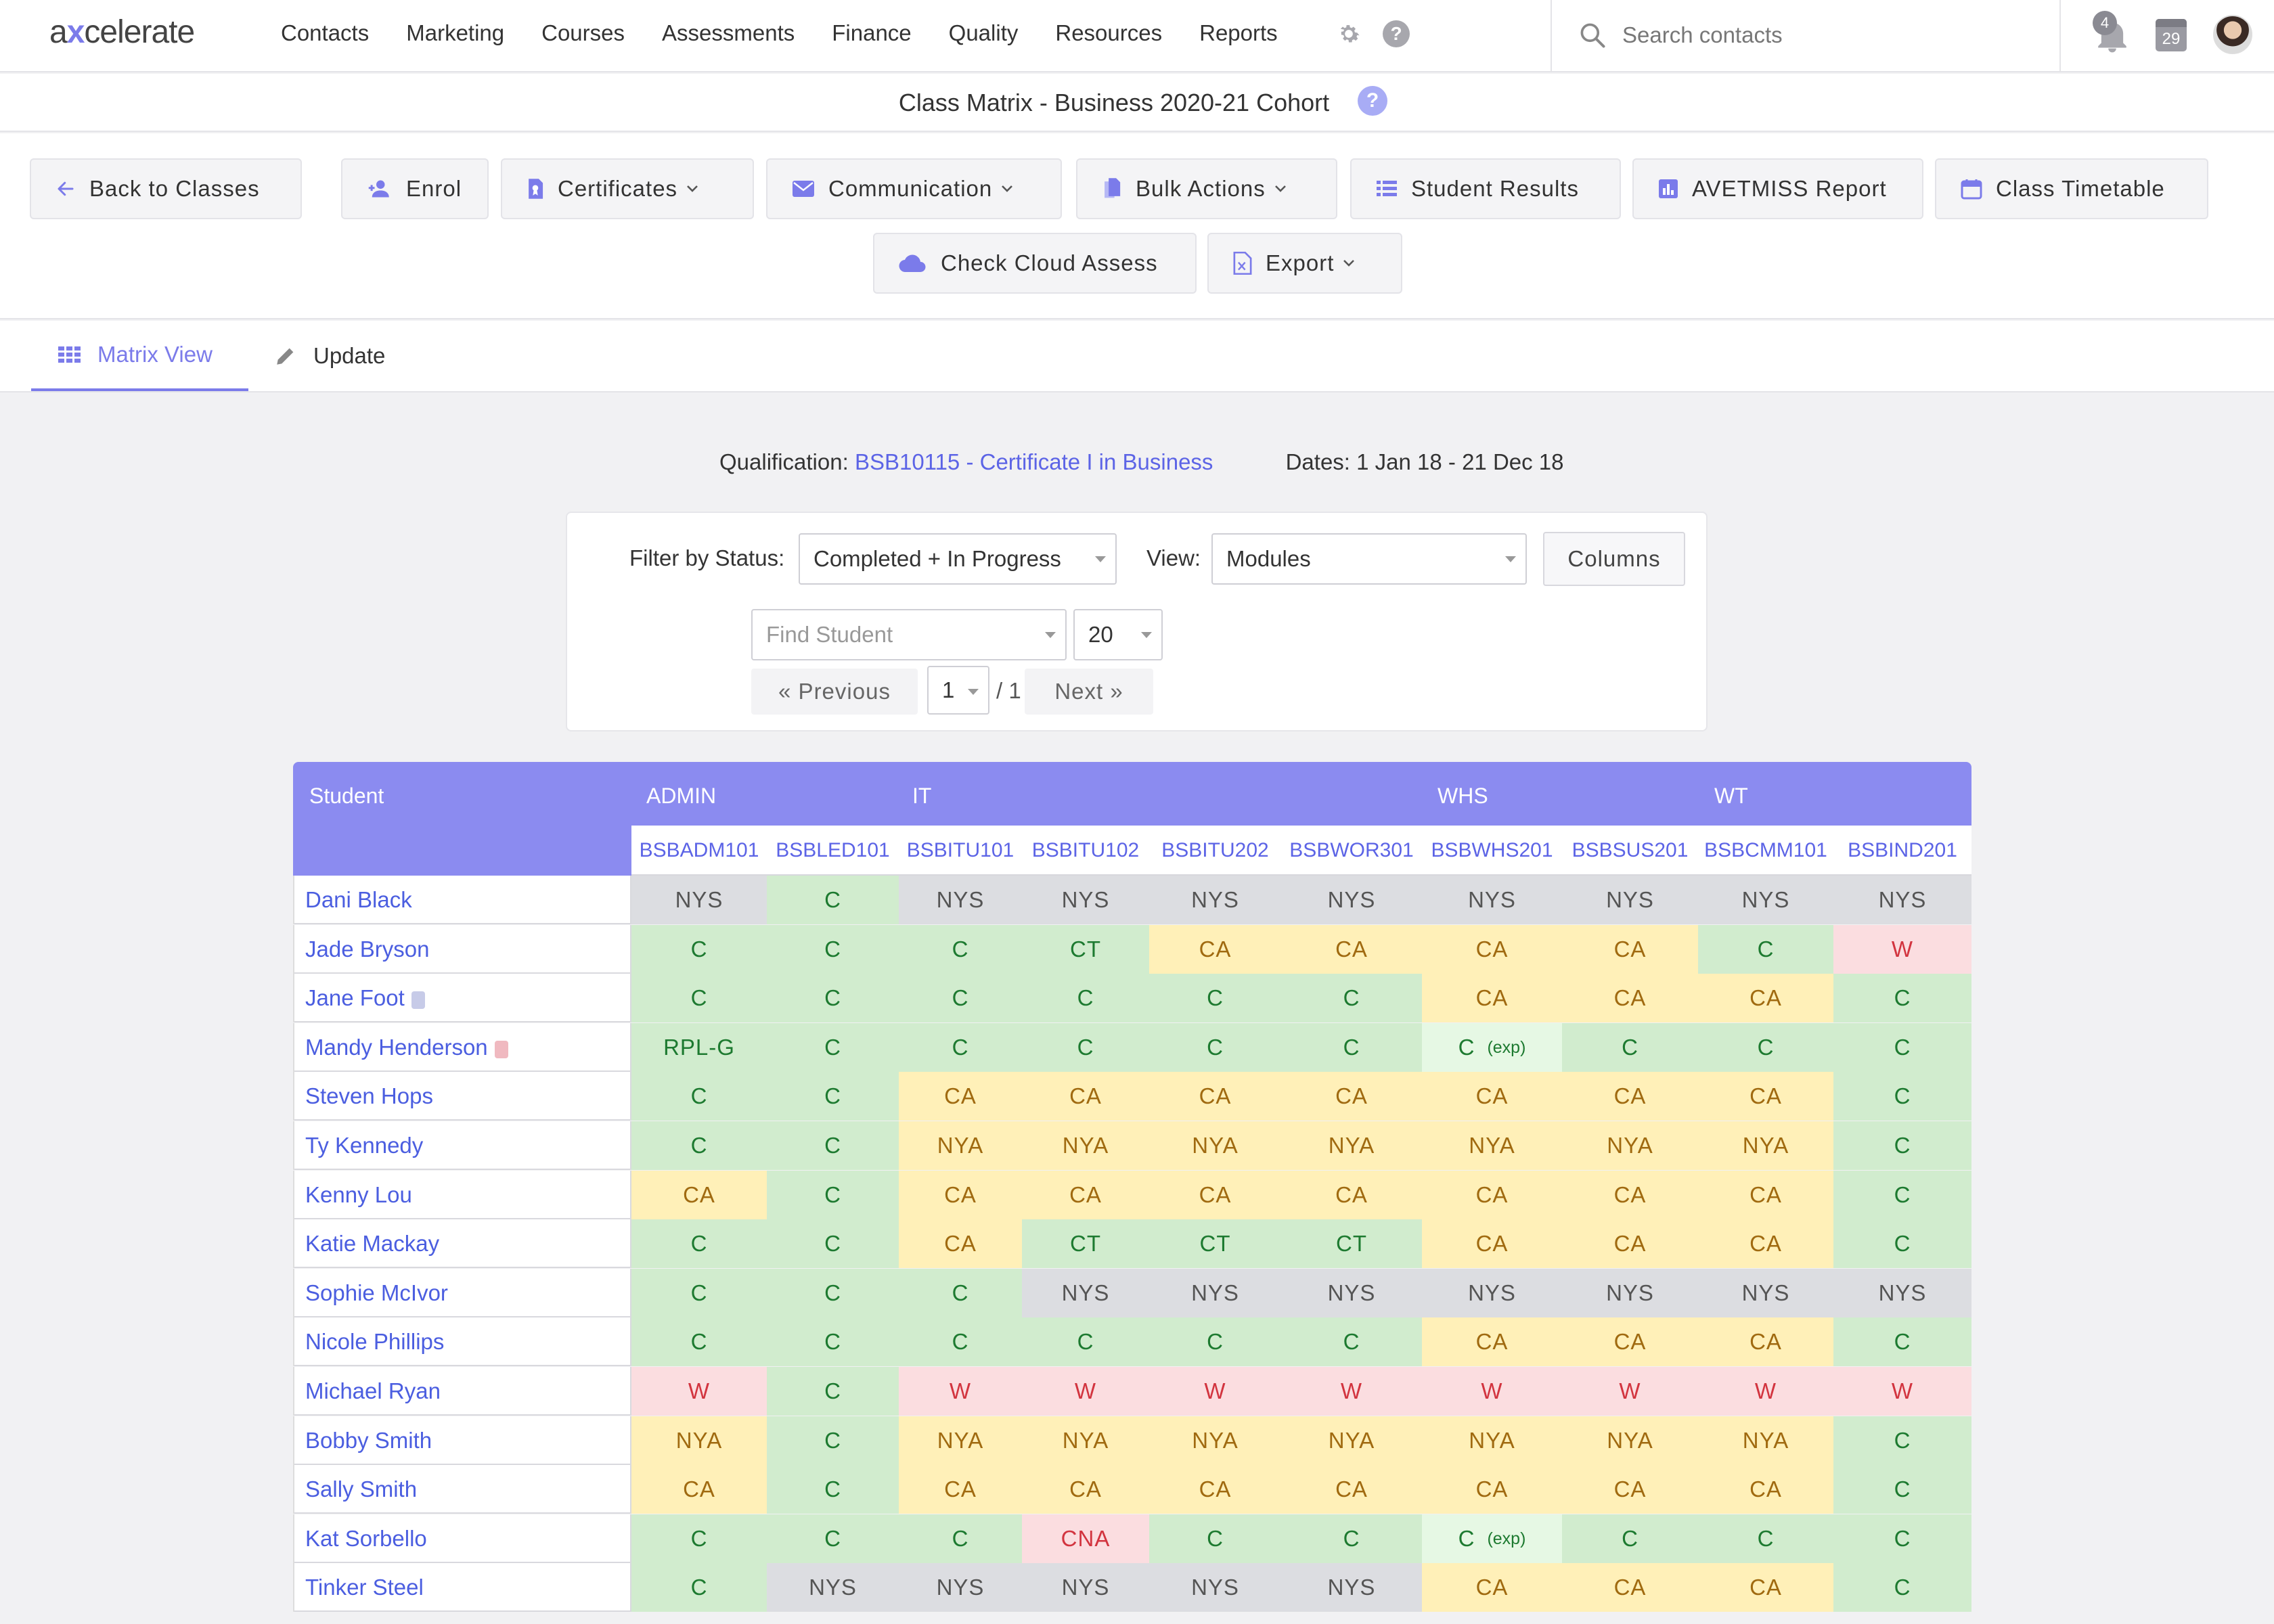 The width and height of the screenshot is (2274, 1624). What do you see at coordinates (462, 1341) in the screenshot?
I see `student-name-link: Nicole Phillips` at bounding box center [462, 1341].